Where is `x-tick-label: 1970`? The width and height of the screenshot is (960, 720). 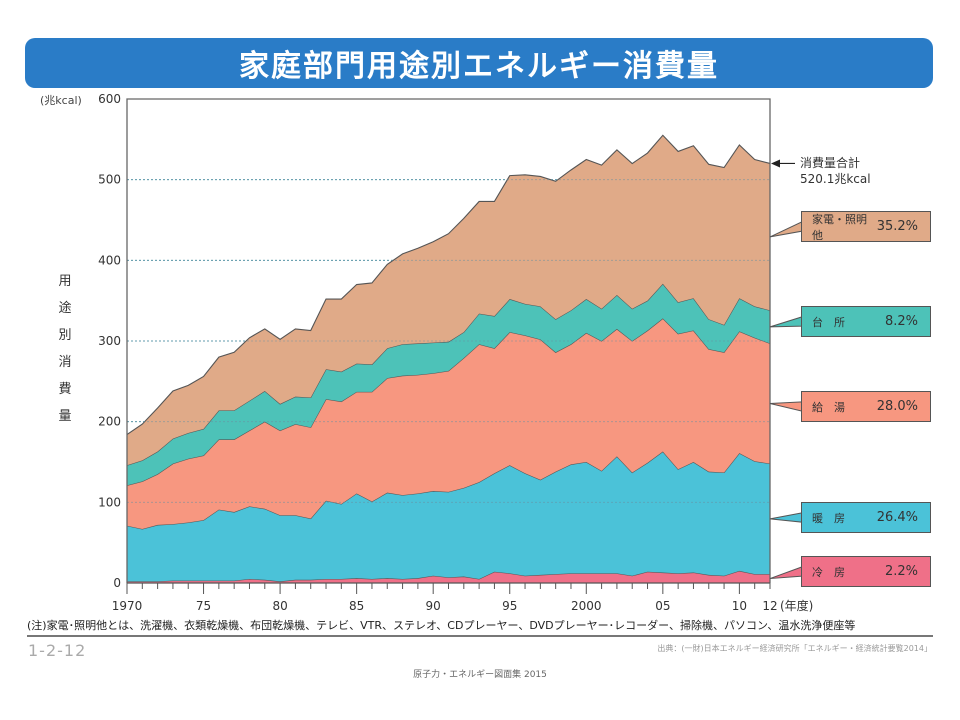
x-tick-label: 1970 is located at coordinates (127, 606).